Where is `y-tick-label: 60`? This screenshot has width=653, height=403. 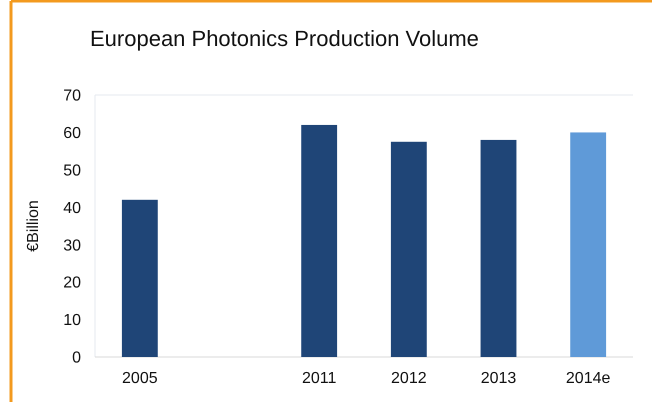 y-tick-label: 60 is located at coordinates (72, 133).